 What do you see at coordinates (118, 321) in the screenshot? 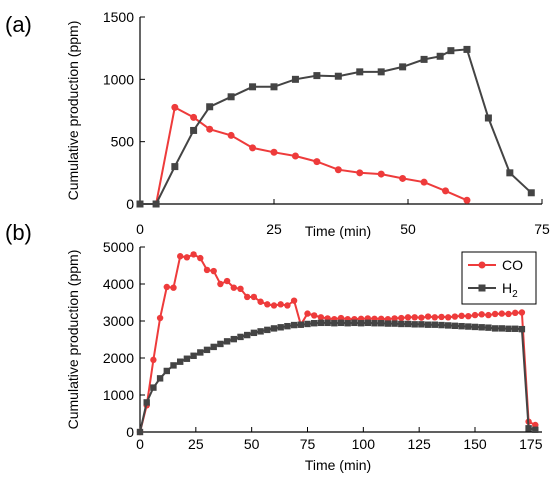
I see `y-tick-label: 3000` at bounding box center [118, 321].